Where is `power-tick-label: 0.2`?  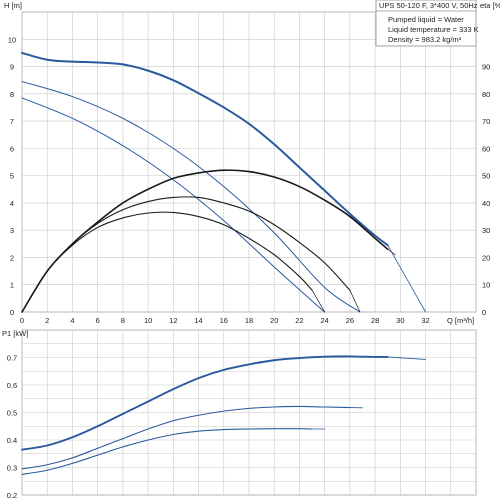 power-tick-label: 0.2 is located at coordinates (12, 495).